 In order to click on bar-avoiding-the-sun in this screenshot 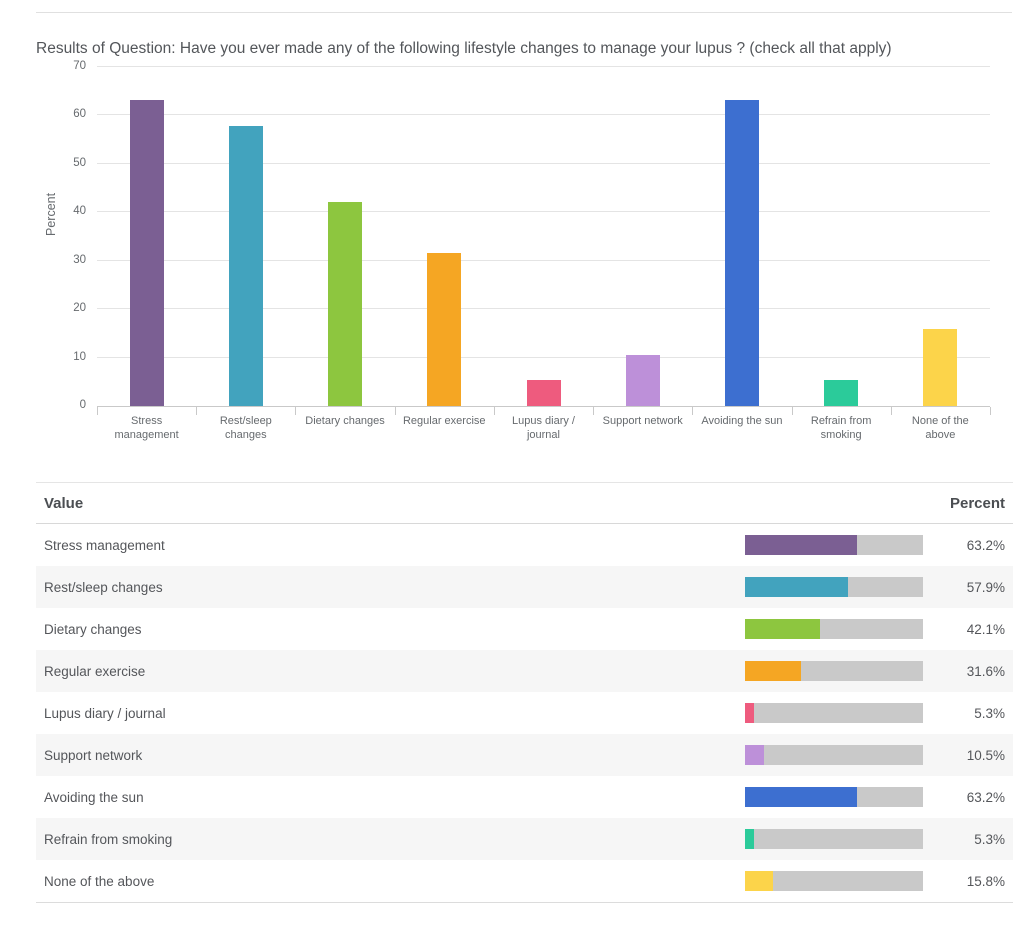, I will do `click(741, 252)`.